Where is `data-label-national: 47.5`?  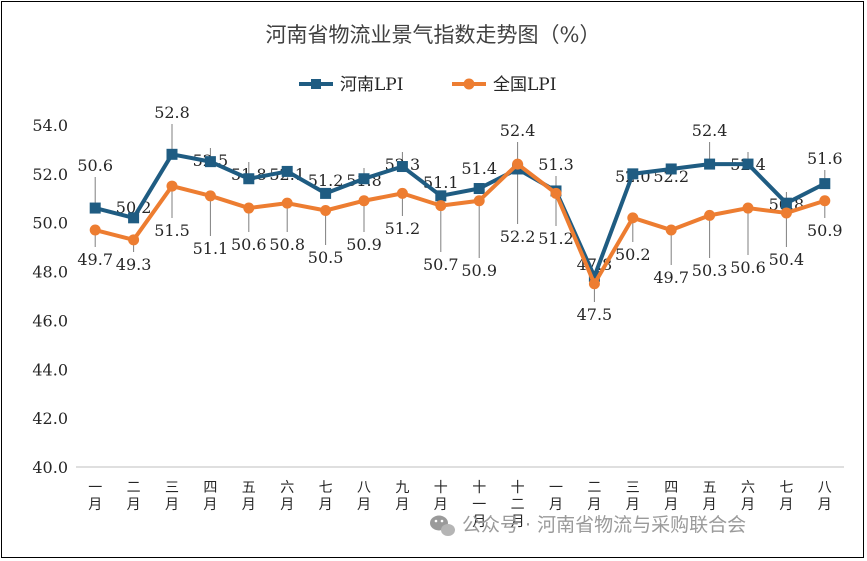
data-label-national: 47.5 is located at coordinates (595, 314).